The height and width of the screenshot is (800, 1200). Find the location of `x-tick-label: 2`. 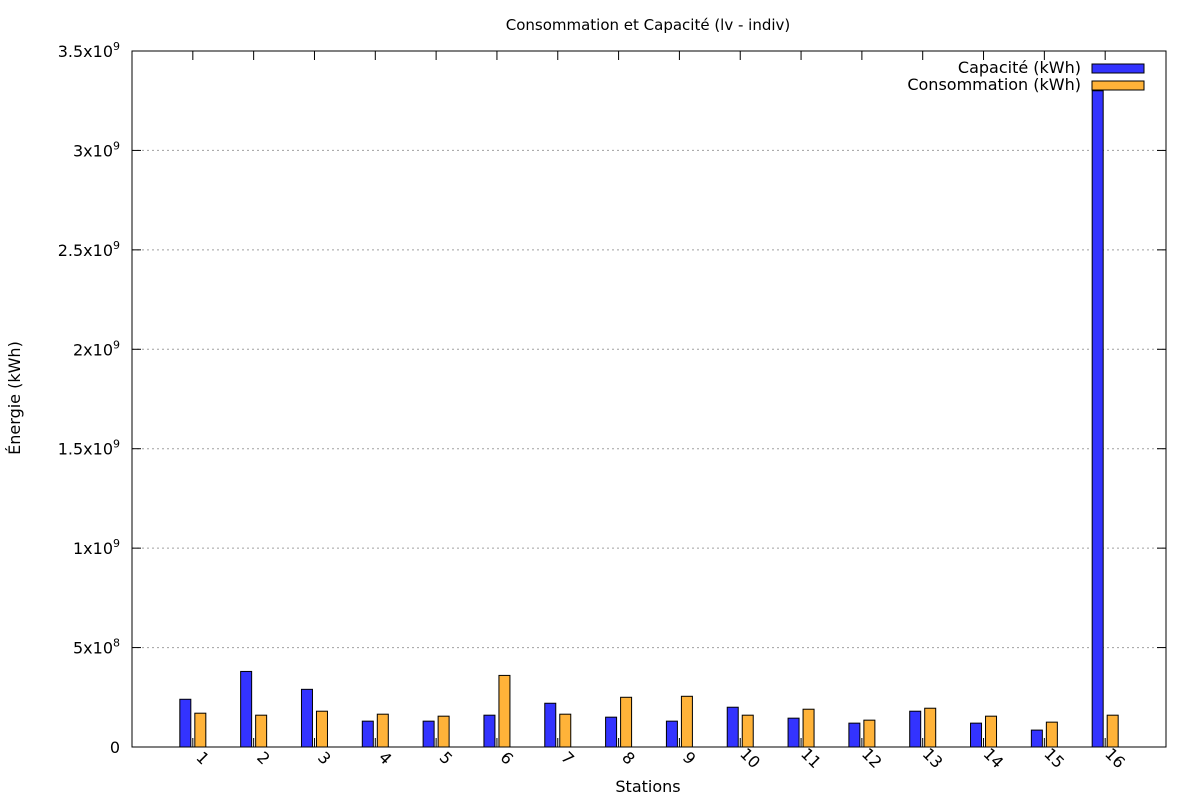

x-tick-label: 2 is located at coordinates (263, 758).